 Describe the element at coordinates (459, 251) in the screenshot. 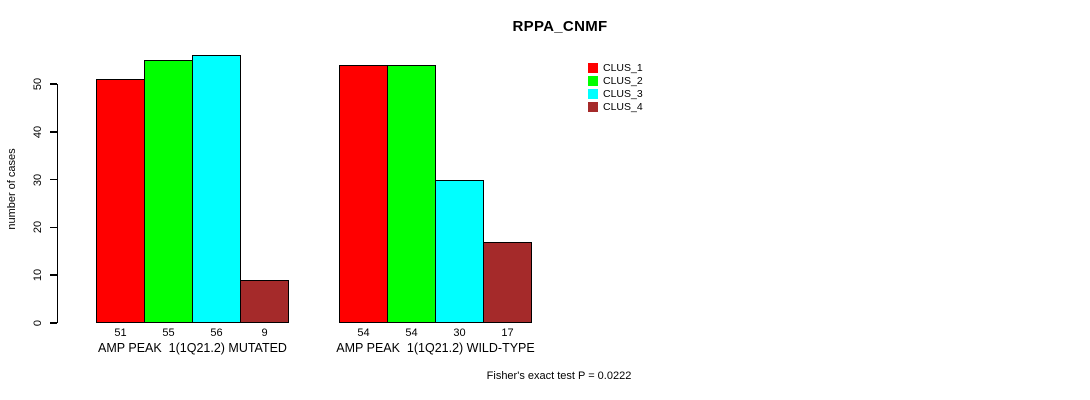

I see `bar-clus_3-group2` at that location.